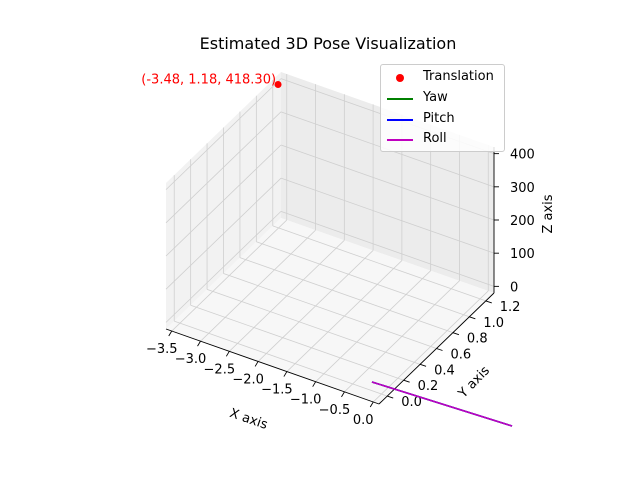 The width and height of the screenshot is (640, 480). What do you see at coordinates (461, 355) in the screenshot?
I see `y-tick-label: 0.6` at bounding box center [461, 355].